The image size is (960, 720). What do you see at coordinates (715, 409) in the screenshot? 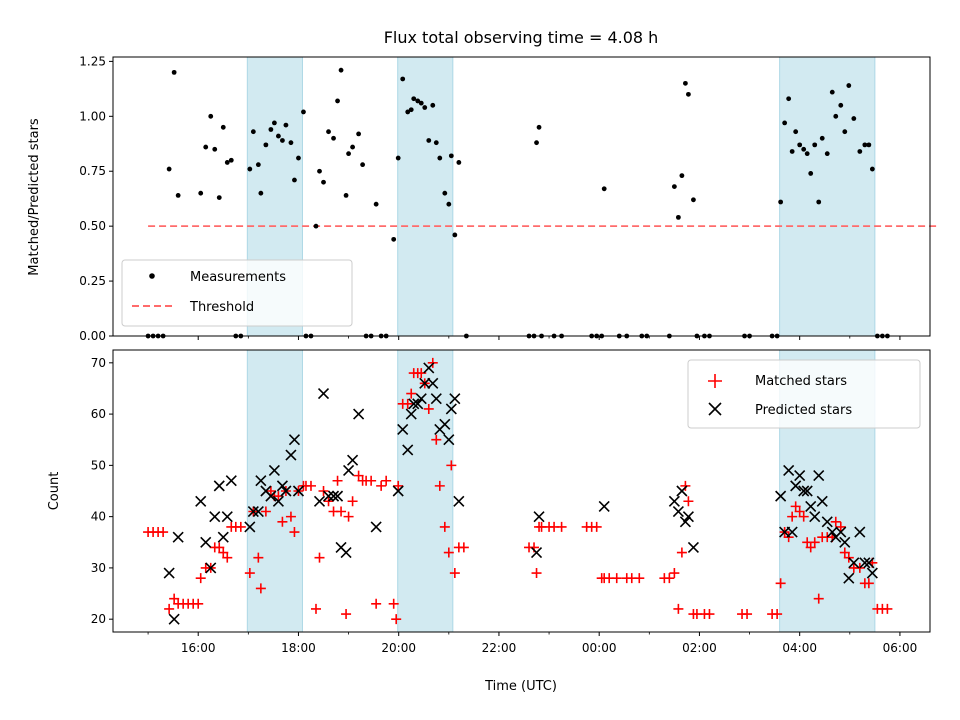
I see `legend-predicted-marker` at bounding box center [715, 409].